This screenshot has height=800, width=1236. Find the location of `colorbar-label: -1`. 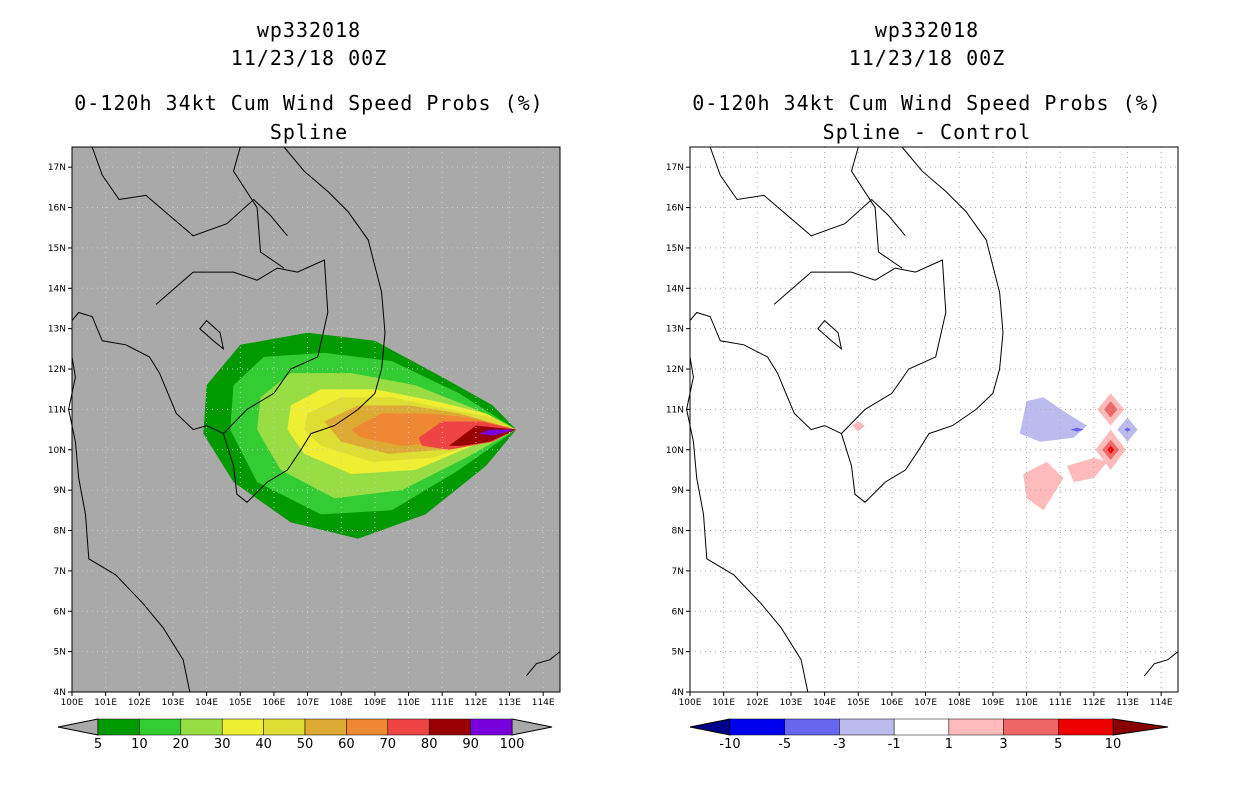

colorbar-label: -1 is located at coordinates (894, 744).